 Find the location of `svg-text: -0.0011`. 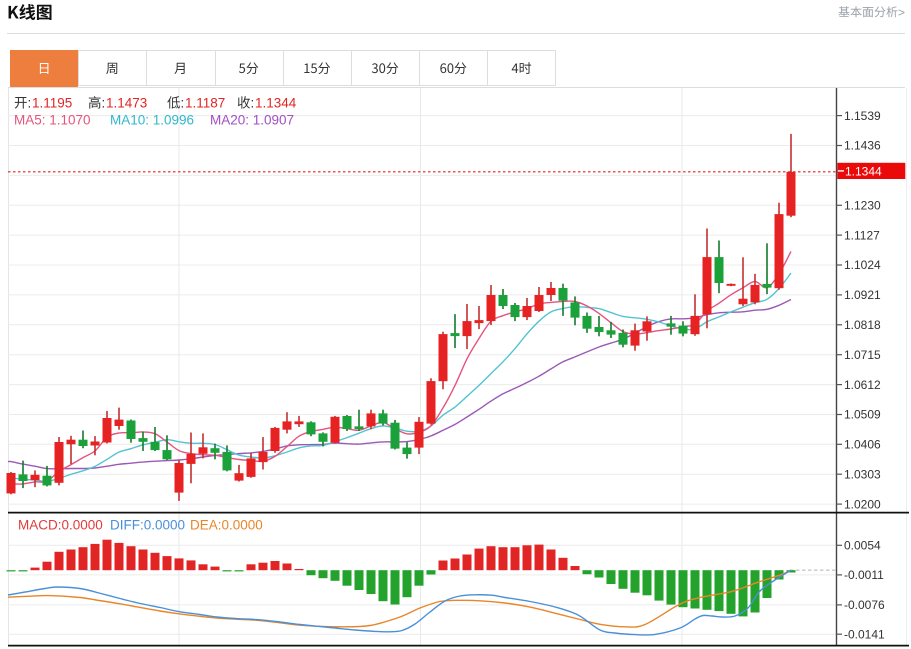

svg-text: -0.0011 is located at coordinates (864, 575).